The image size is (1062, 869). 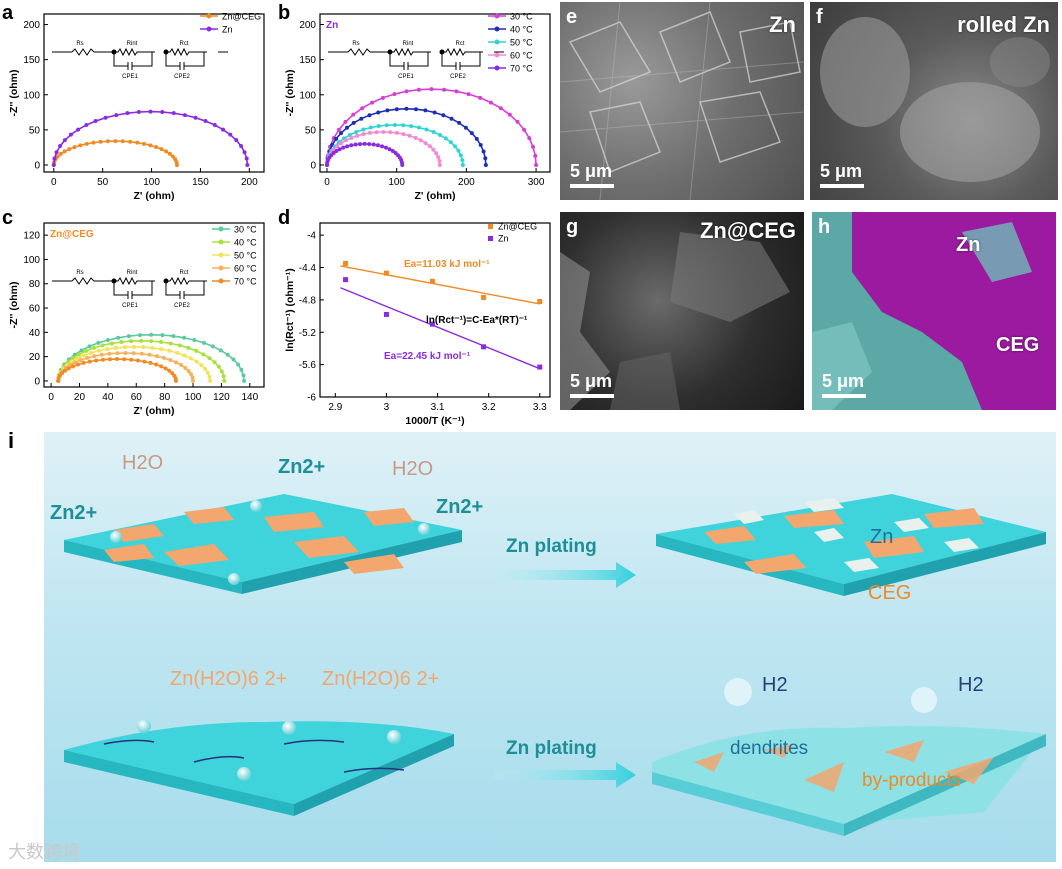 I want to click on label-byproducts: by-products, so click(x=912, y=780).